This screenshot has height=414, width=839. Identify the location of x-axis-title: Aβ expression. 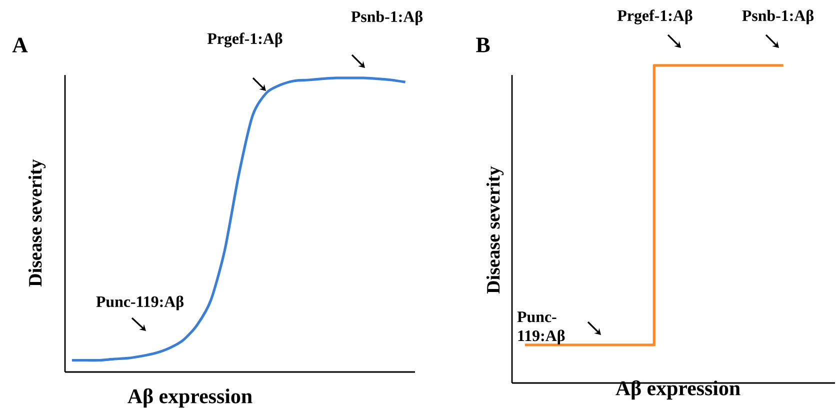
(190, 398).